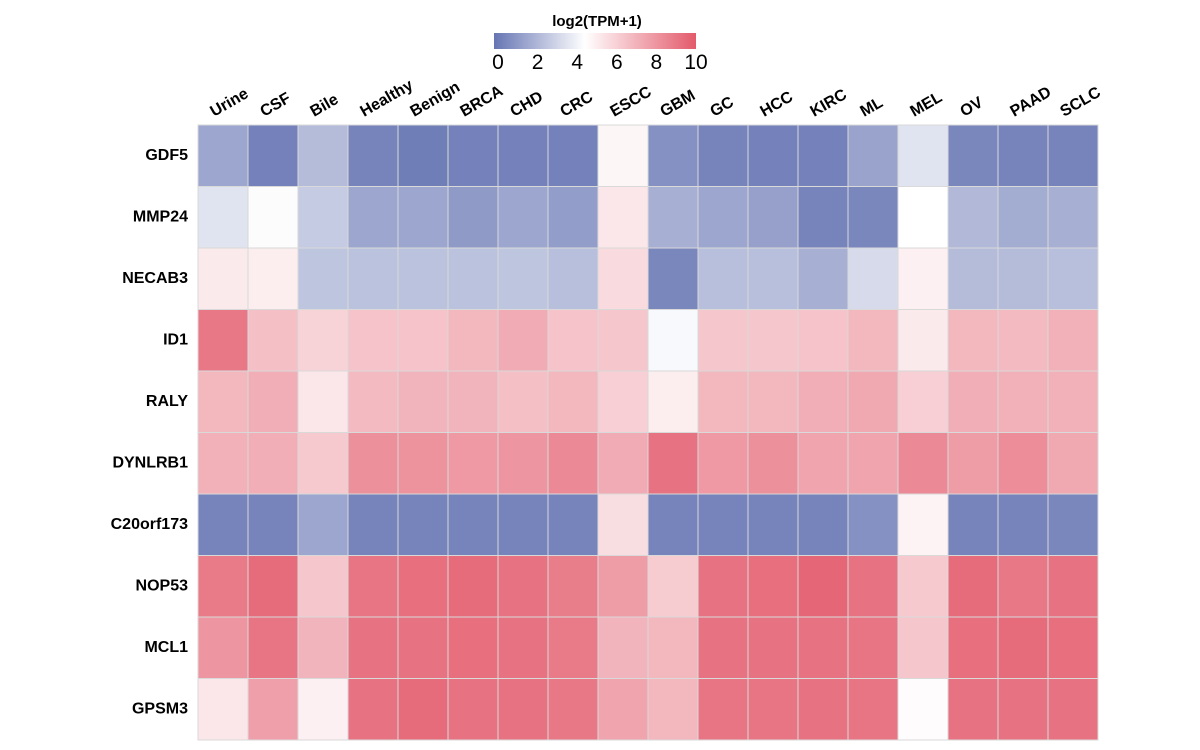 This screenshot has width=1200, height=750. I want to click on row-label: C20orf173, so click(149, 524).